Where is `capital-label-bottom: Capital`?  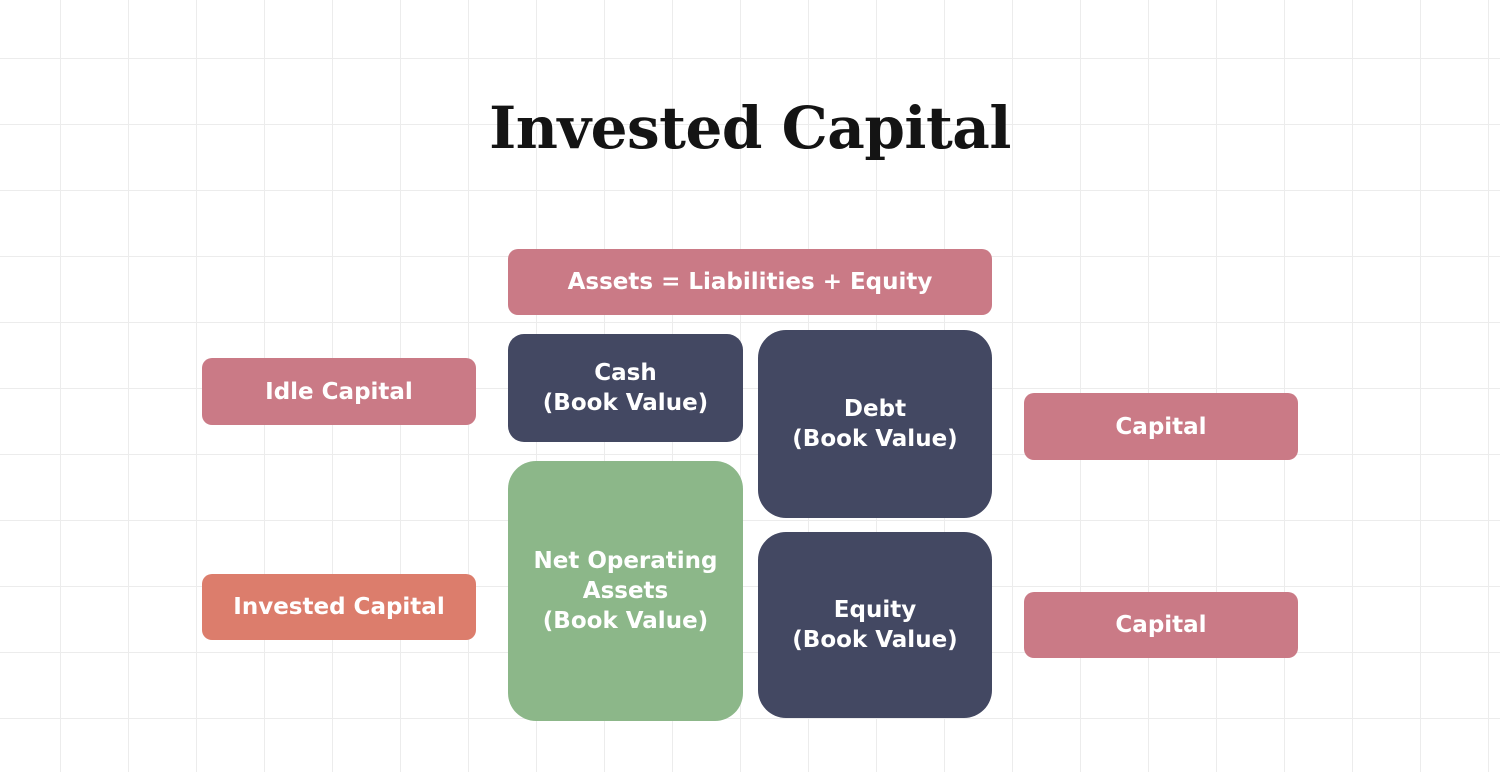 capital-label-bottom: Capital is located at coordinates (1161, 625).